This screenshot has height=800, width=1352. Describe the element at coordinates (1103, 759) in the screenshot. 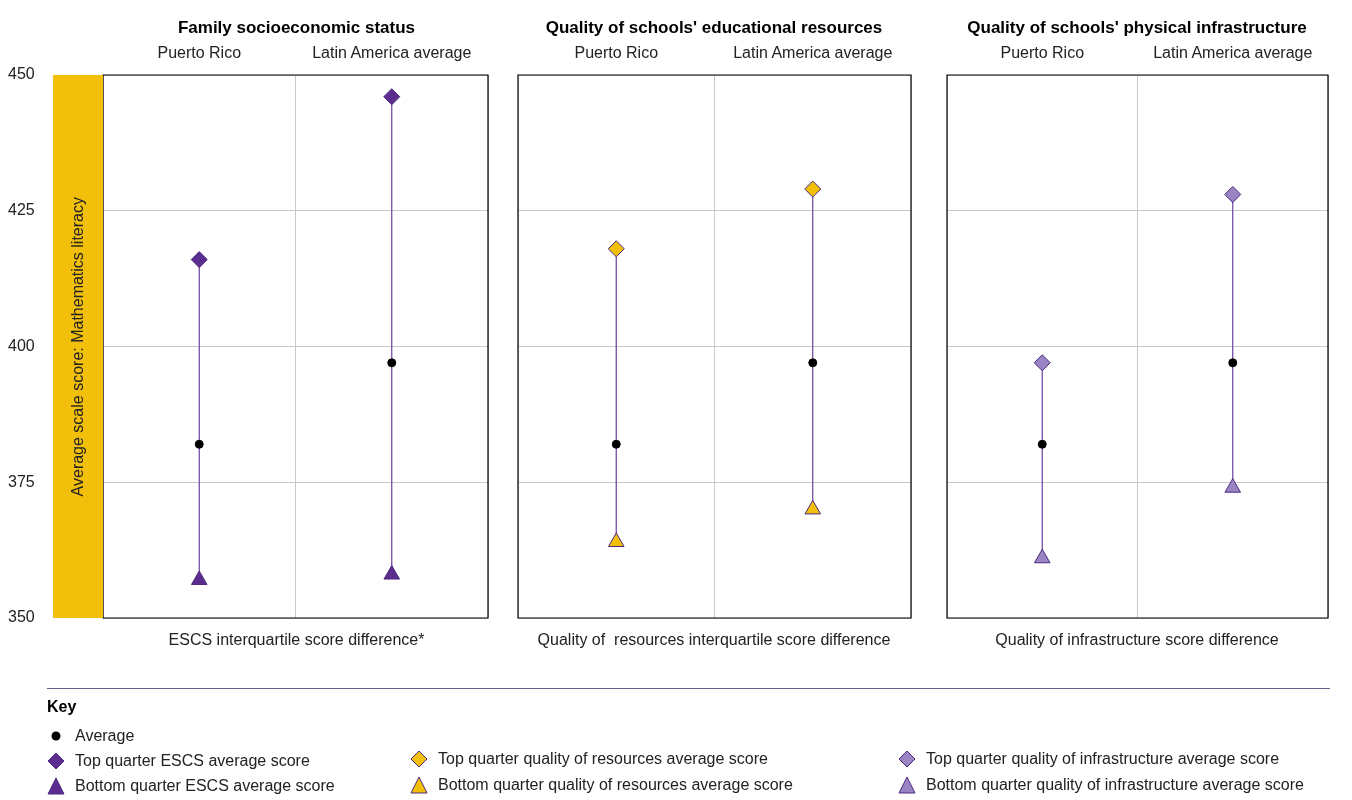

I see `legend-label: Top quarter quality of infrastructure average score` at that location.